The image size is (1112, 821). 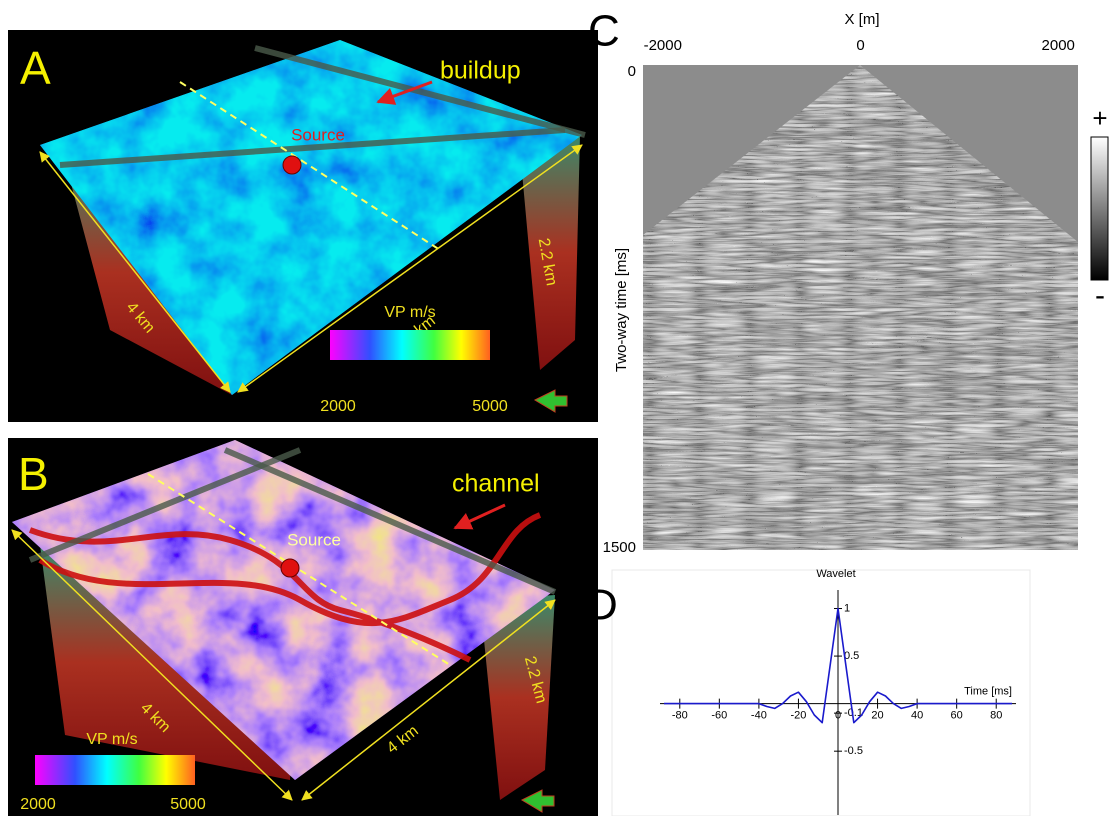 What do you see at coordinates (798, 716) in the screenshot?
I see `x-tick-label: -20` at bounding box center [798, 716].